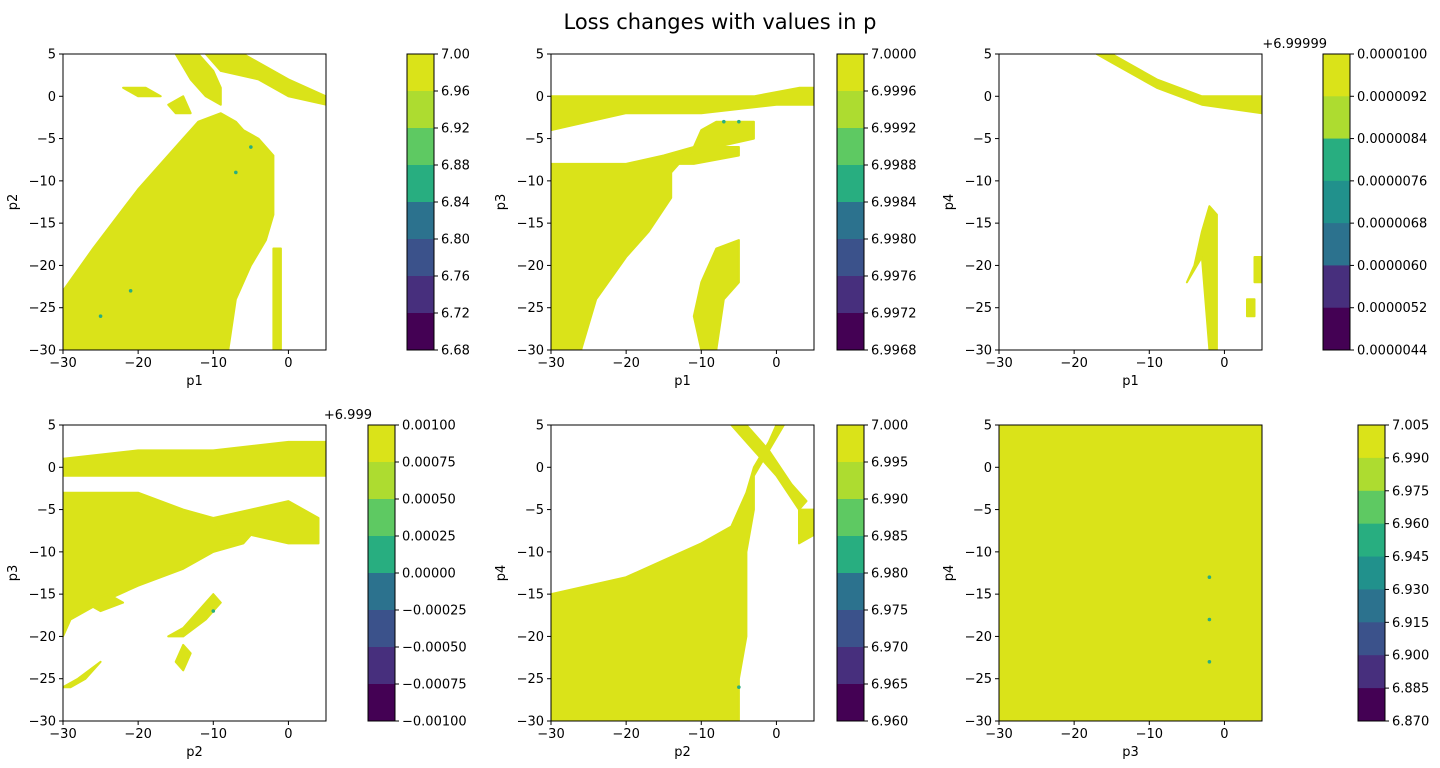 The width and height of the screenshot is (1440, 768). Describe the element at coordinates (137, 734) in the screenshot. I see `x-tick-label: −20` at that location.